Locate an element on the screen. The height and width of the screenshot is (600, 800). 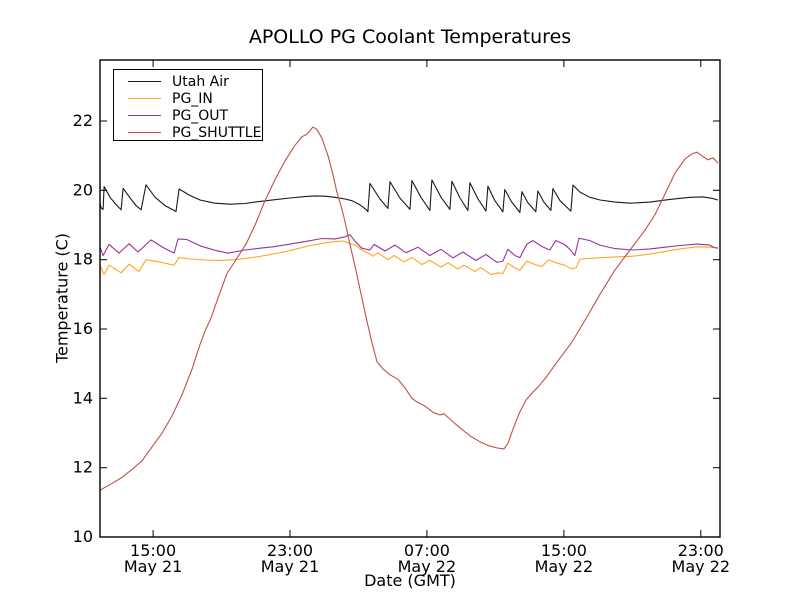
series-line-pg-in is located at coordinates (408, 258).